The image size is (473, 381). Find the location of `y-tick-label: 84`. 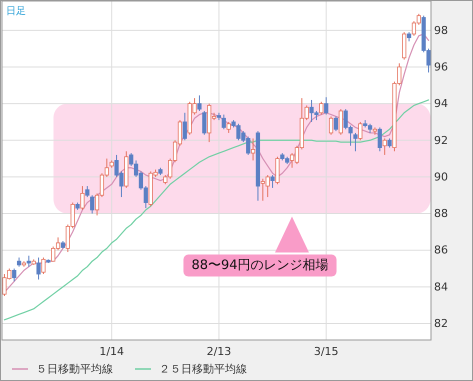

y-tick-label: 84 is located at coordinates (441, 287).